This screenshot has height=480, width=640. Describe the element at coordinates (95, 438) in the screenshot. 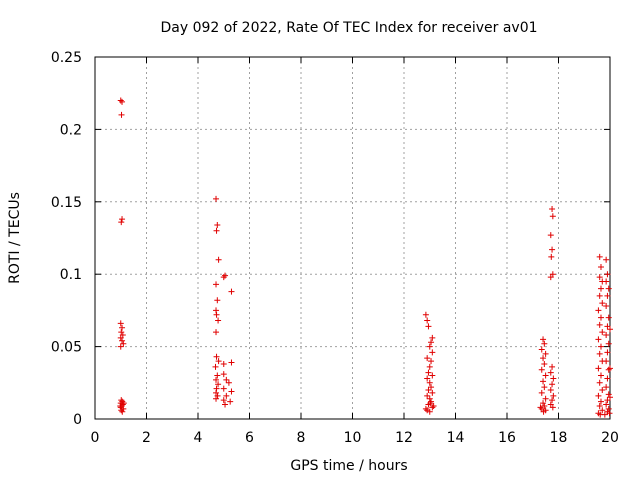

I see `x-tick-label: 0` at that location.